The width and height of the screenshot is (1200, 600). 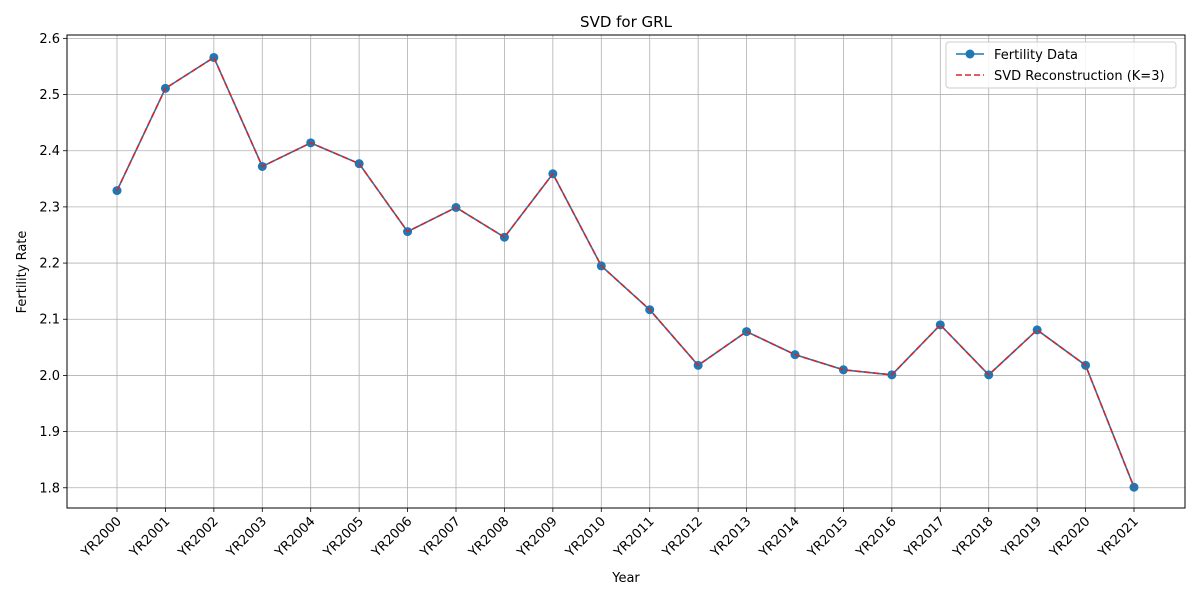 I want to click on x-tick-label: YR2011, so click(x=634, y=537).